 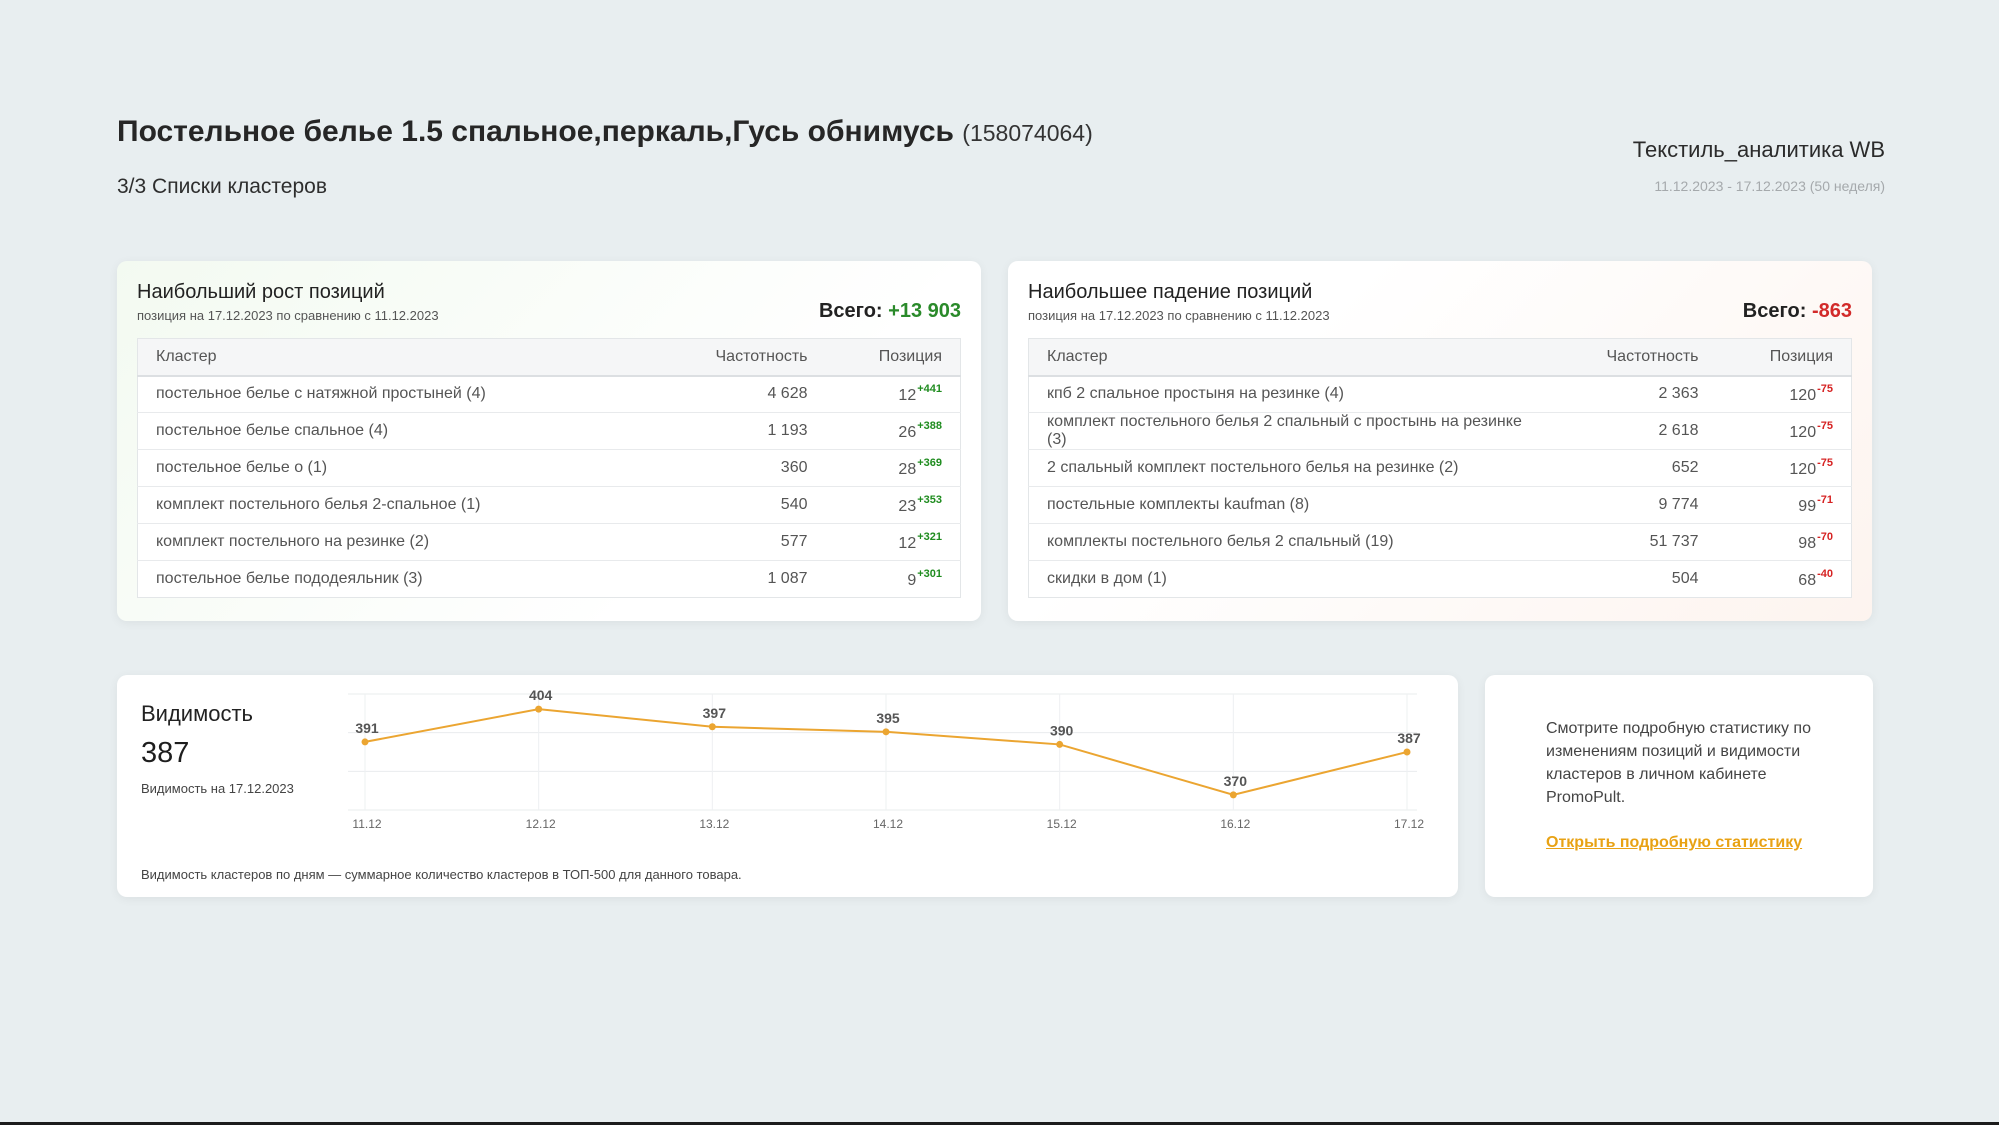 What do you see at coordinates (367, 728) in the screenshot?
I see `data-label: 391` at bounding box center [367, 728].